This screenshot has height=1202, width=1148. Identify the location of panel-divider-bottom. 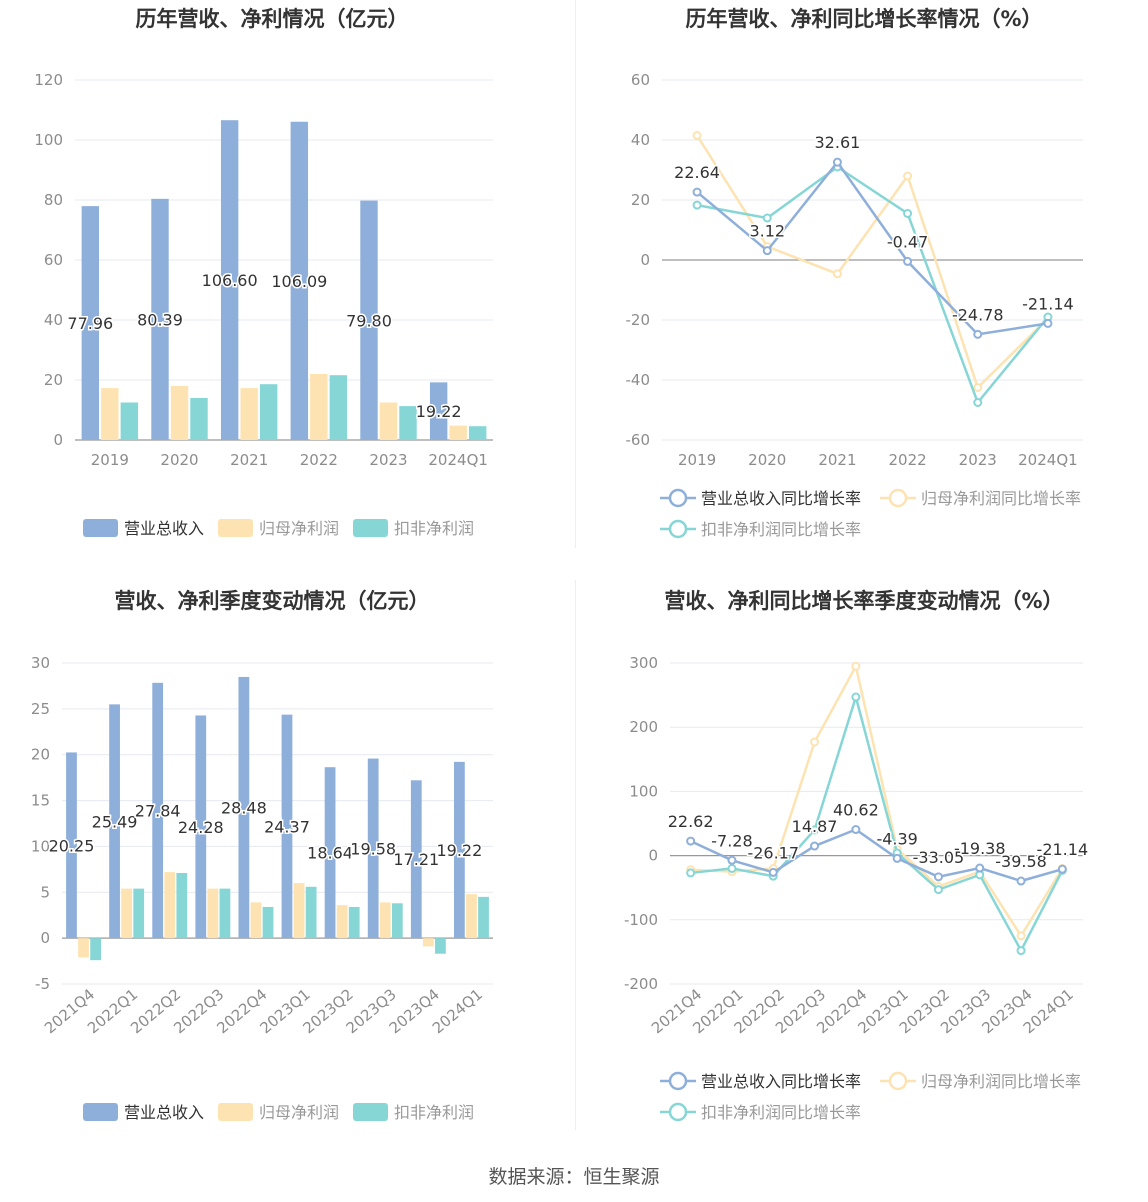
(575, 855).